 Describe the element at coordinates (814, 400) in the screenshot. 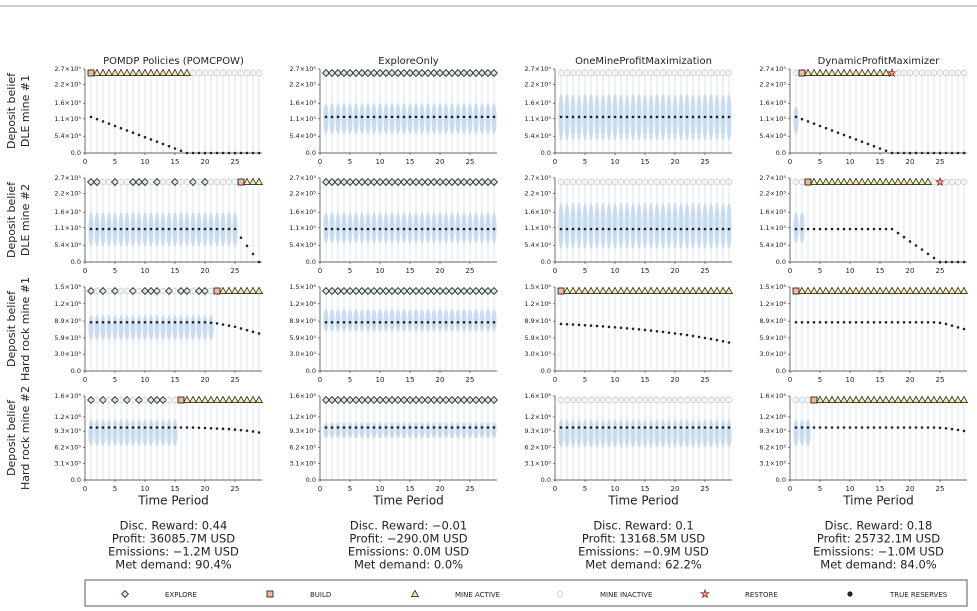

I see `build-marker` at that location.